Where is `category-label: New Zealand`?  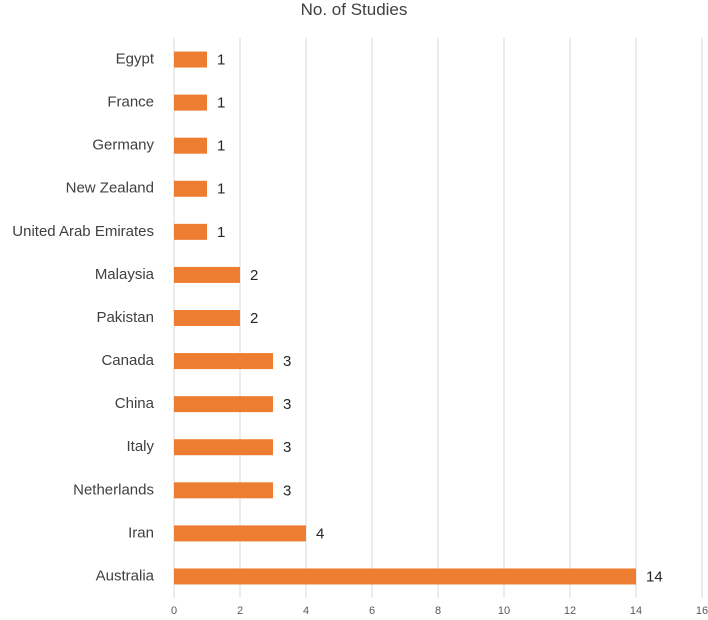
category-label: New Zealand is located at coordinates (110, 188).